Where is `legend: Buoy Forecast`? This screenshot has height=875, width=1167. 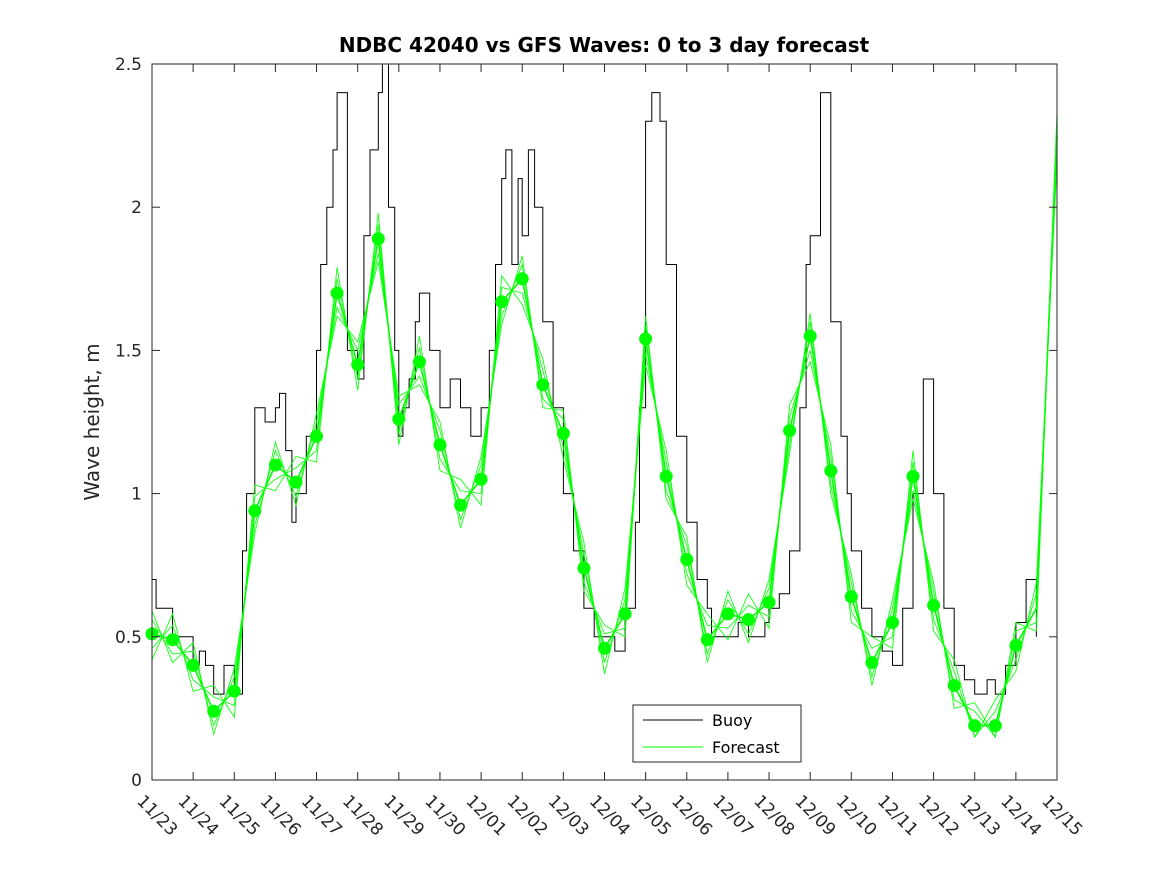
legend: Buoy Forecast is located at coordinates (717, 733).